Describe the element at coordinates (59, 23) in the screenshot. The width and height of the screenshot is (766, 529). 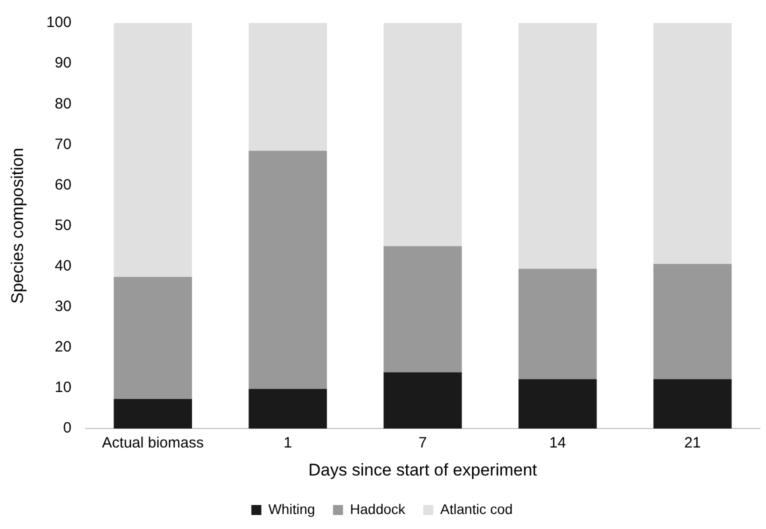
I see `y-tick-label: 100` at that location.